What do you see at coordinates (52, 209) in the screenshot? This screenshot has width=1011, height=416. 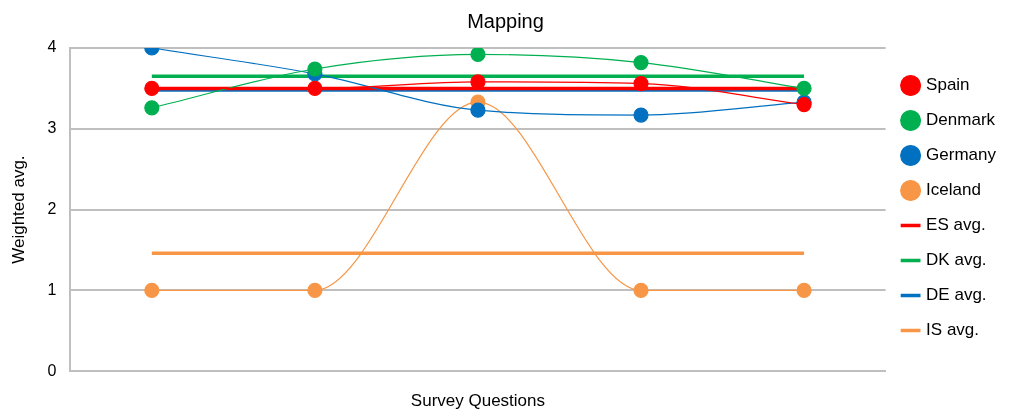 I see `y-tick-label: 2` at bounding box center [52, 209].